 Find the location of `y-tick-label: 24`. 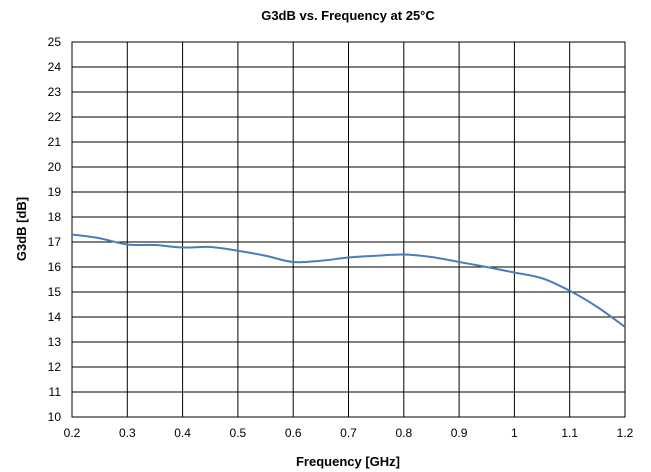

y-tick-label: 24 is located at coordinates (55, 67).